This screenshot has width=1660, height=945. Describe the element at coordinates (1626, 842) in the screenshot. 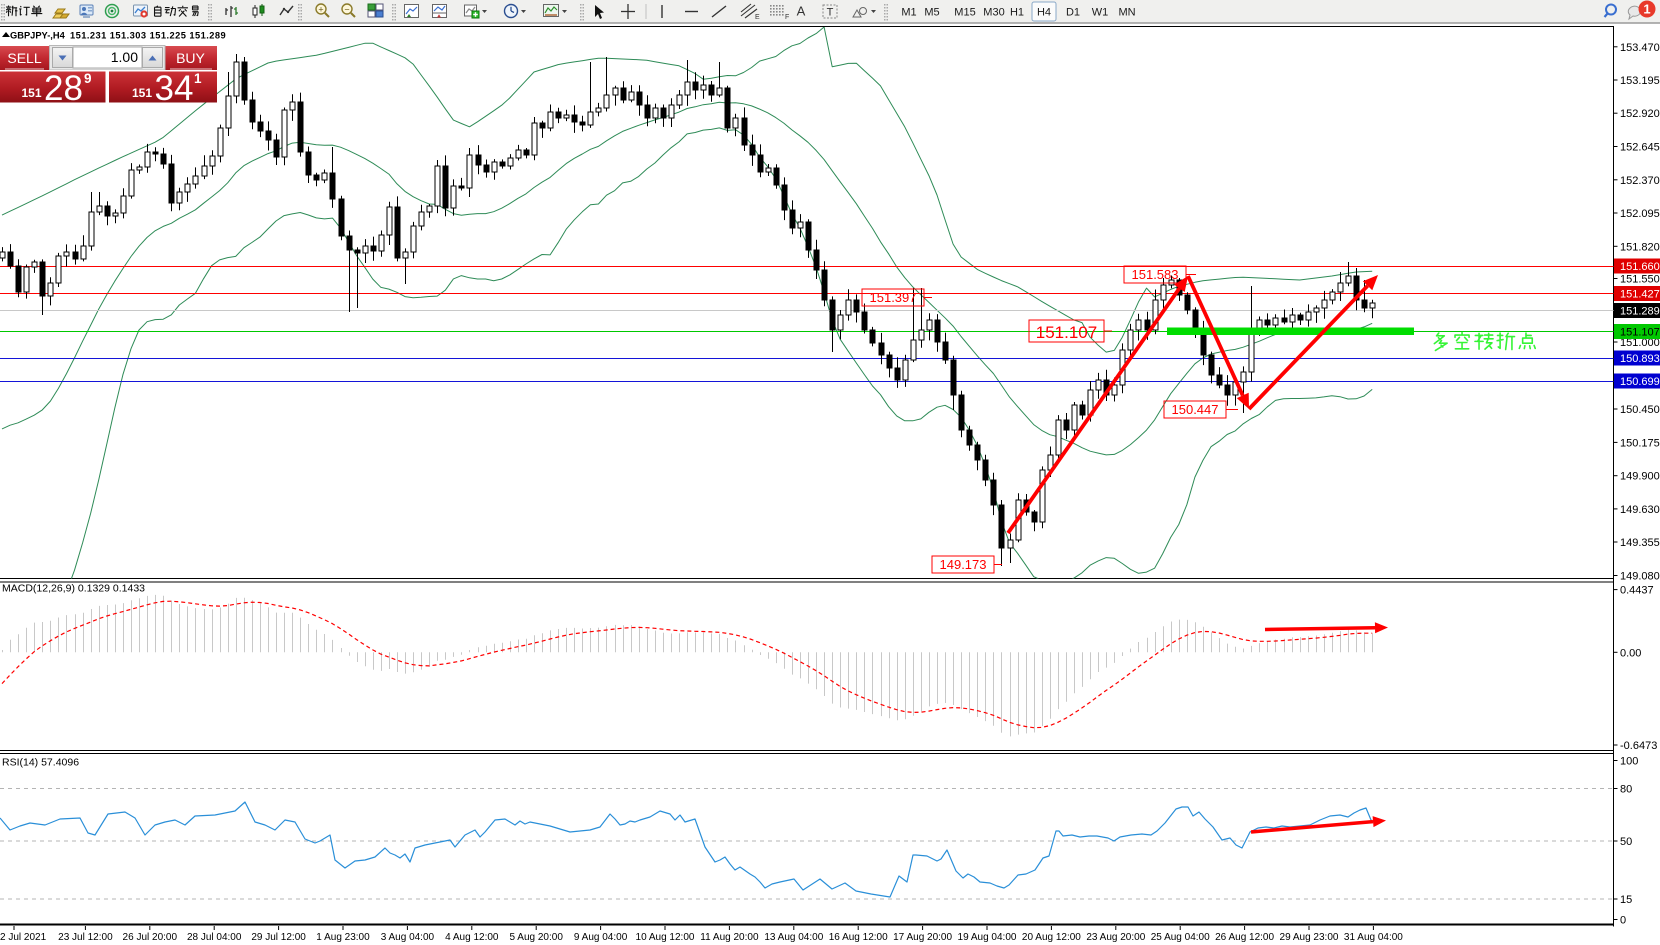

I see `svg-text: 50` at that location.